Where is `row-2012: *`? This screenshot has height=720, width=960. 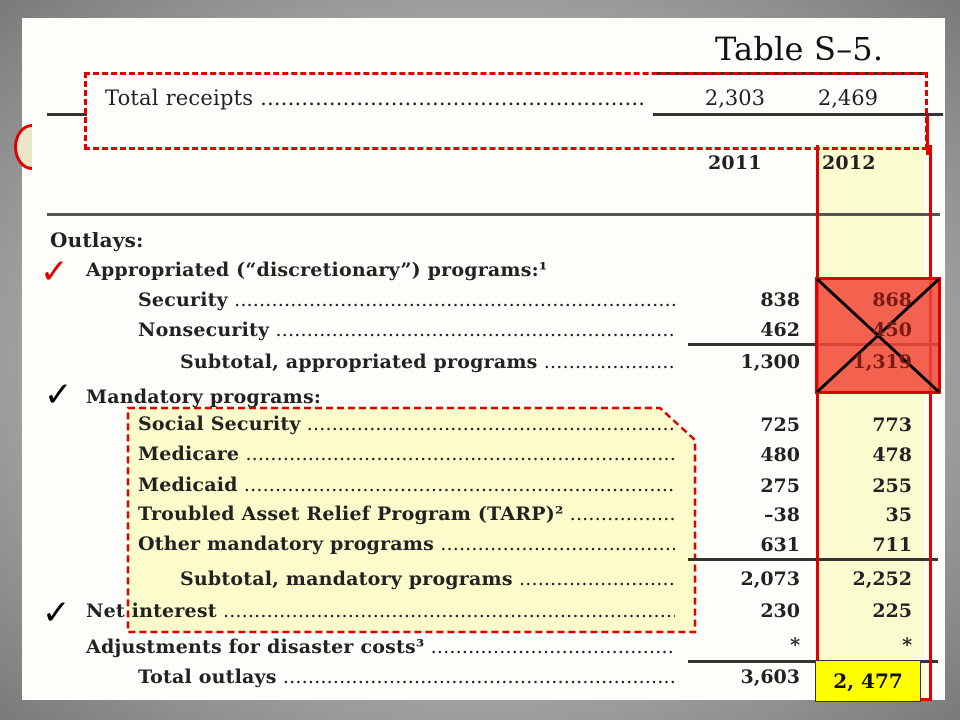
row-2012: * is located at coordinates (907, 645).